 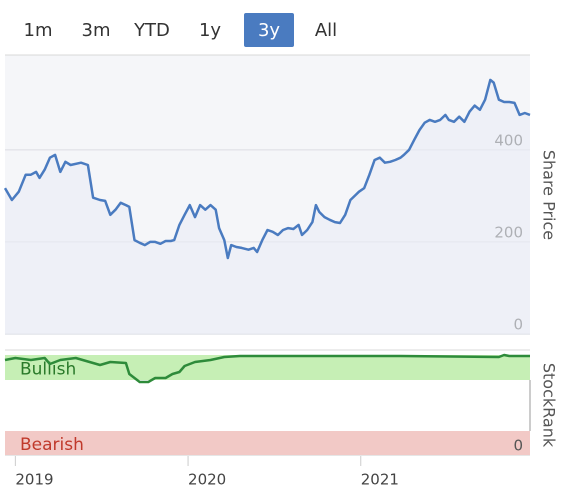 I want to click on range-button: 1m, so click(x=38, y=30).